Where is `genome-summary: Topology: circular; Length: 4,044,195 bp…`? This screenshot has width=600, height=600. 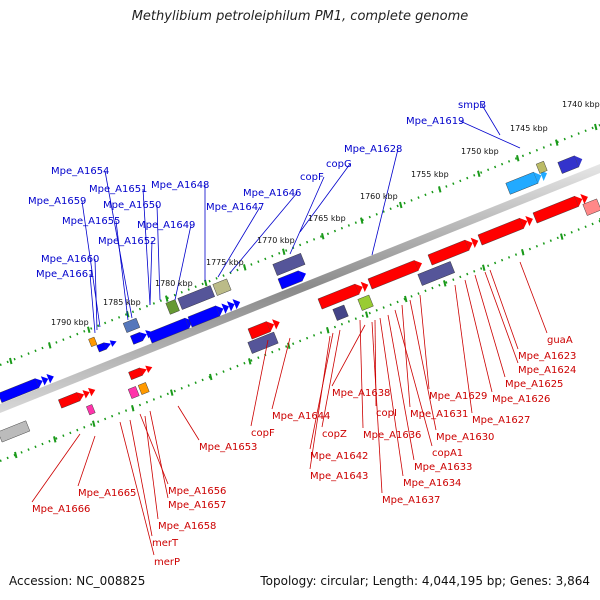 genome-summary: Topology: circular; Length: 4,044,195 bp… is located at coordinates (425, 581).